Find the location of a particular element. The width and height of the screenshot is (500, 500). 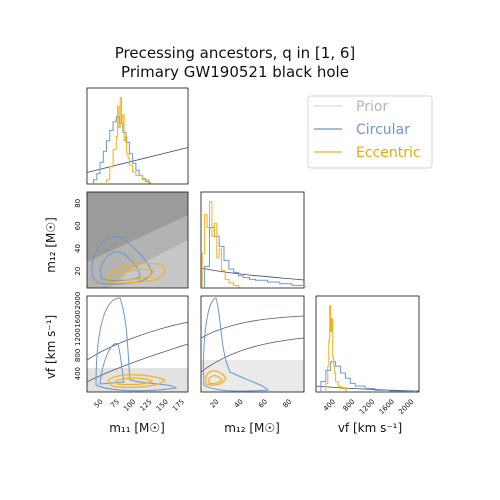

circular-contour-outer is located at coordinates (122, 260).